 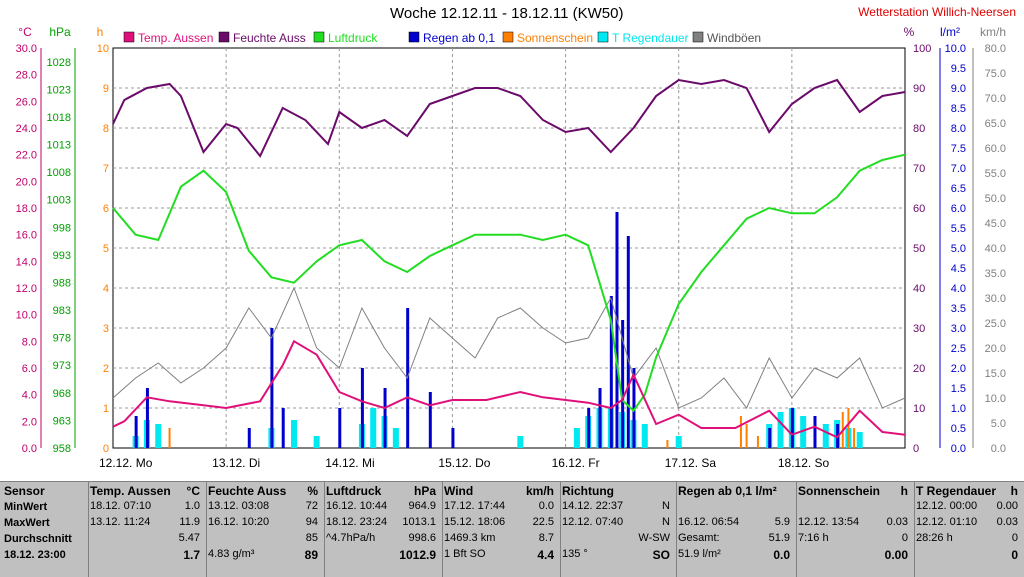 What do you see at coordinates (311, 538) in the screenshot?
I see `stat-value: 85` at bounding box center [311, 538].